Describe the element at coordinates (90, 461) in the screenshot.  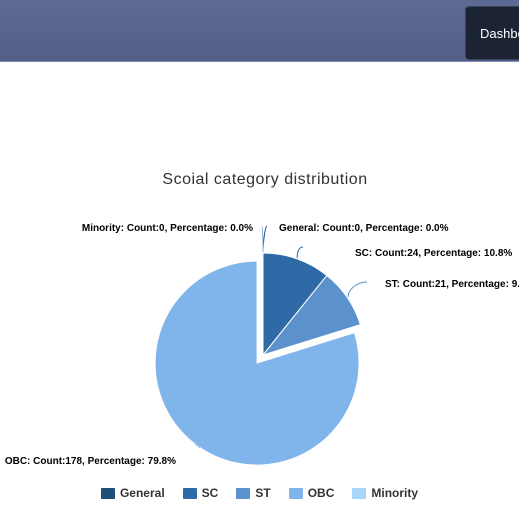
I see `data-label-obc: OBC: Count:178, Percentage: 79.8%` at that location.